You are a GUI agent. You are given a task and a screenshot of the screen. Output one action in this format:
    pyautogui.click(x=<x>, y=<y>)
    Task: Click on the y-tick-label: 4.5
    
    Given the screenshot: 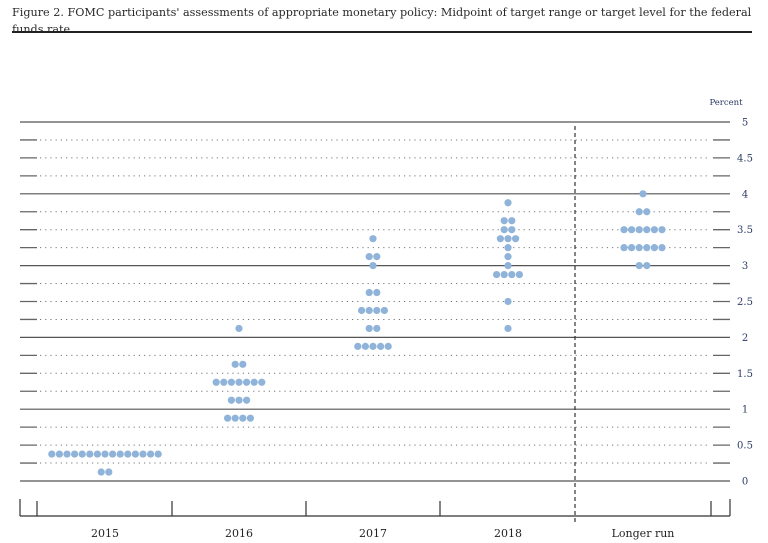 What is the action you would take?
    pyautogui.click(x=745, y=158)
    